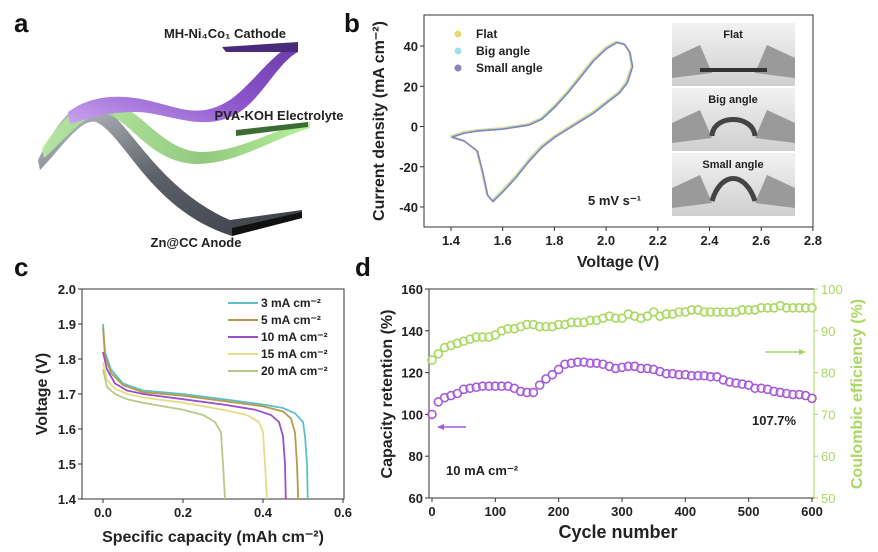  I want to click on y-tick-label: -40, so click(408, 207).